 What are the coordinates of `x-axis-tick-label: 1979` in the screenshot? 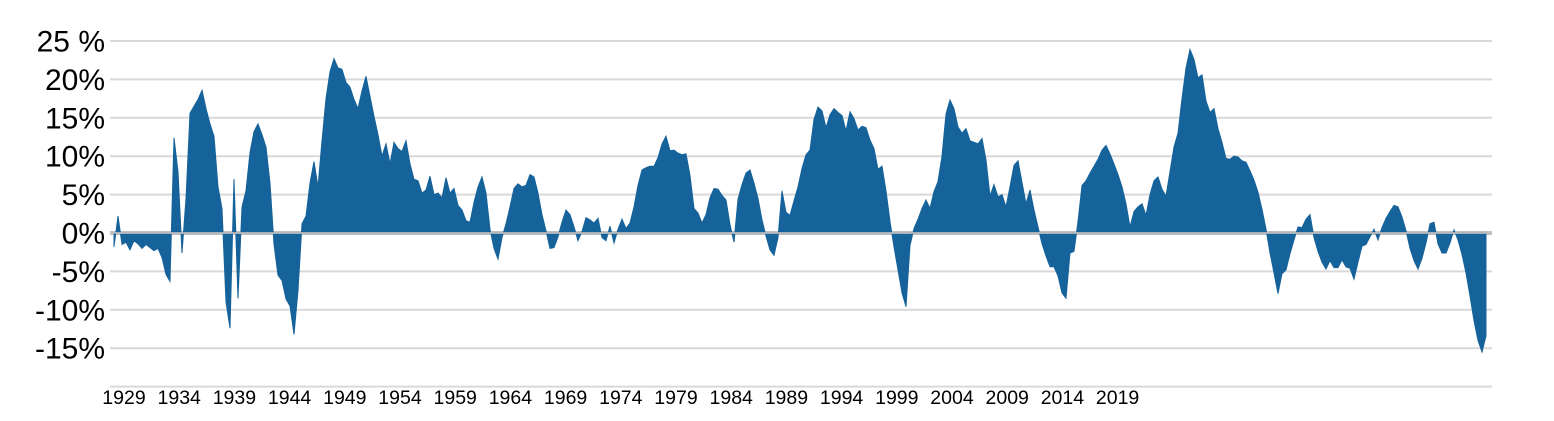 It's located at (675, 398).